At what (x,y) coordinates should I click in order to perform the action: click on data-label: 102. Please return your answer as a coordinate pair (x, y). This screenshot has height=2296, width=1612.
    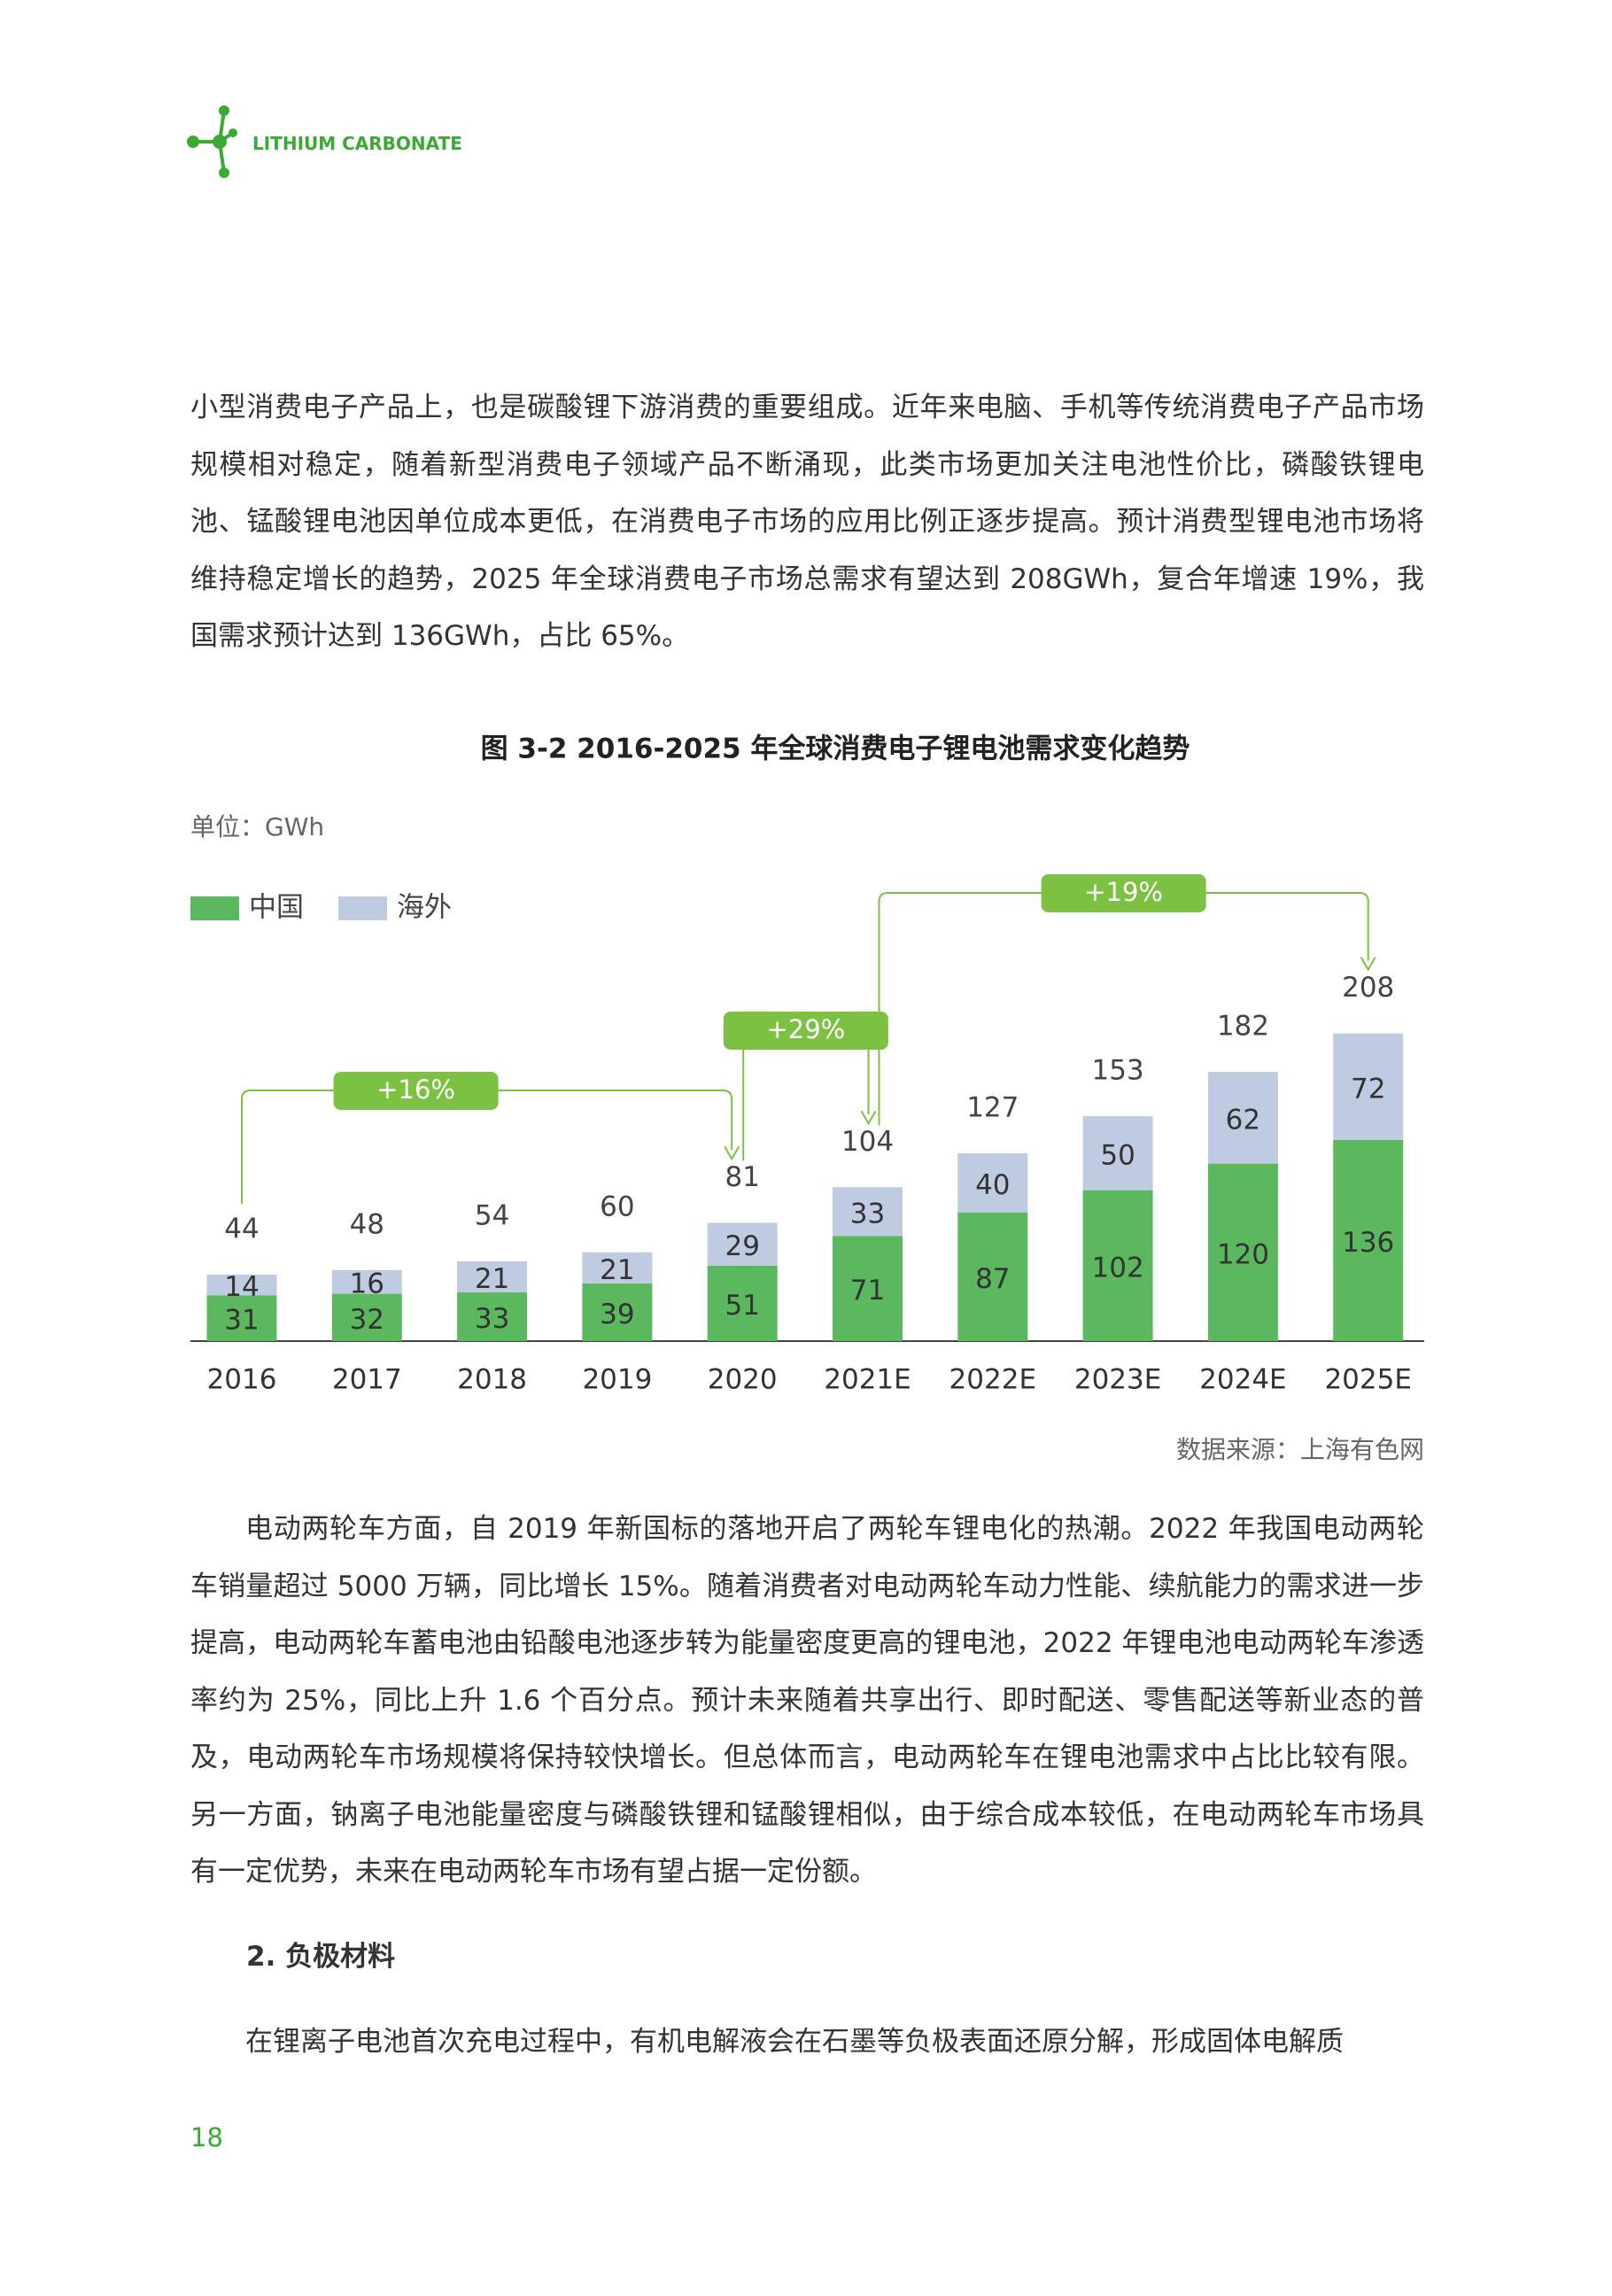
    Looking at the image, I should click on (1118, 1268).